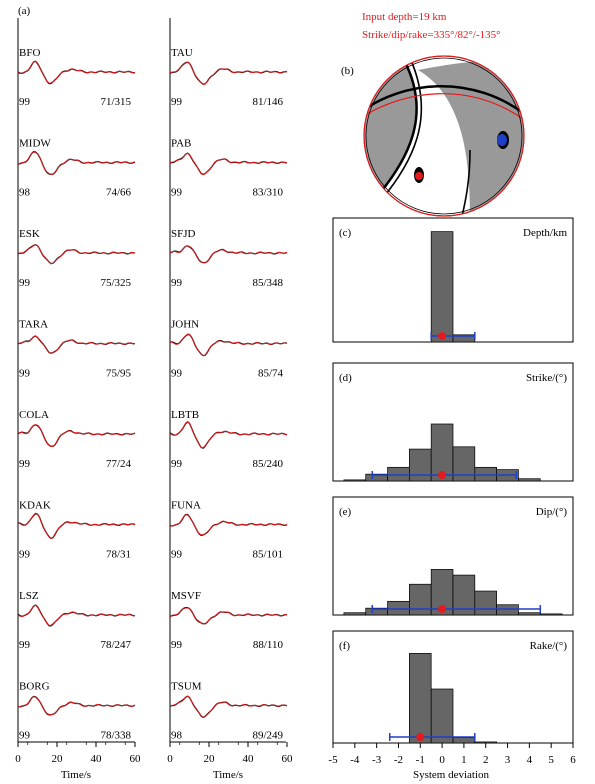  I want to click on distance-azimuth: 85/101, so click(267, 555).